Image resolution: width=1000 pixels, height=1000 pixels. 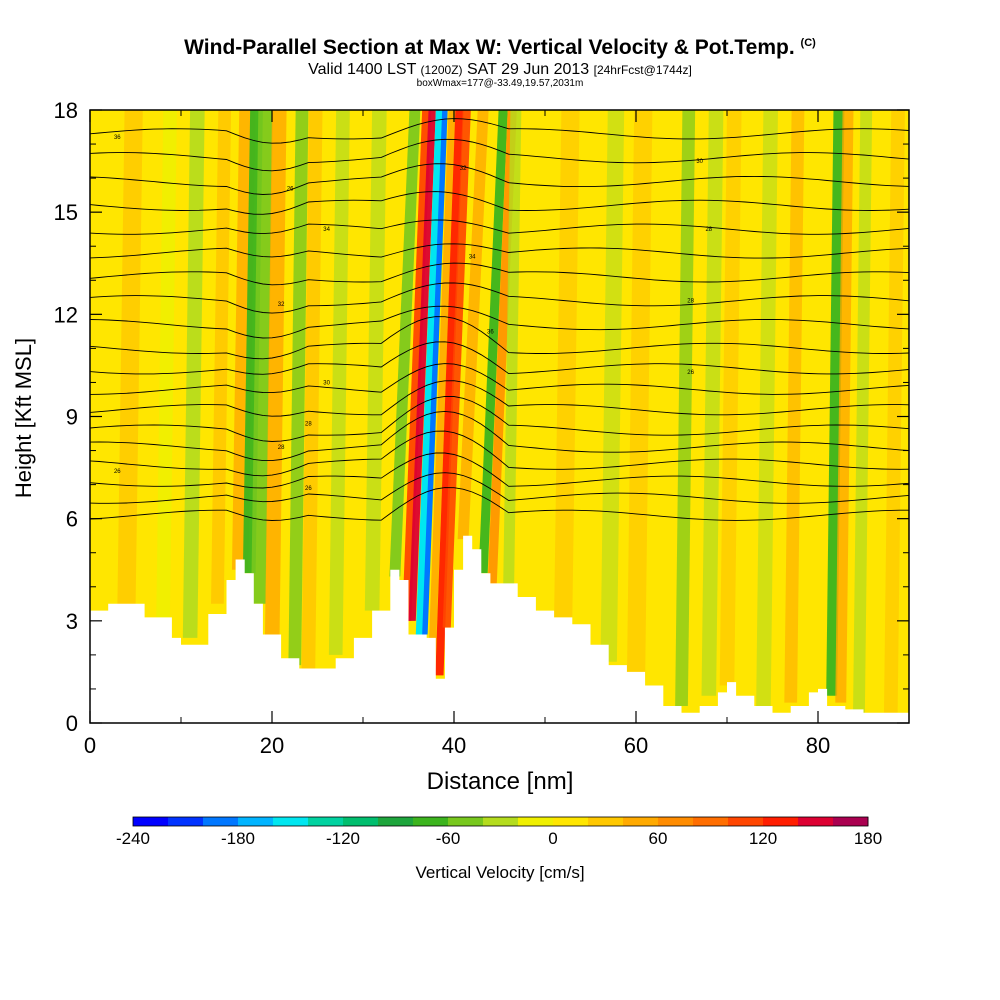 I want to click on title-mark: (C), so click(x=808, y=43).